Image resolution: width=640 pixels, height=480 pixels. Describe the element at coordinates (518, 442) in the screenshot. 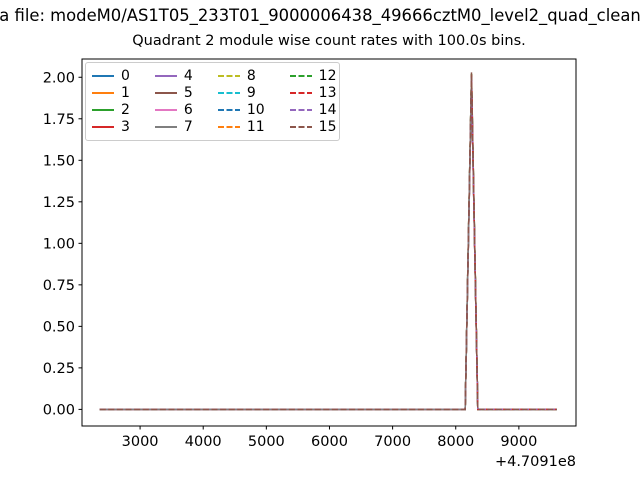

I see `x-tick-label: 9000` at that location.